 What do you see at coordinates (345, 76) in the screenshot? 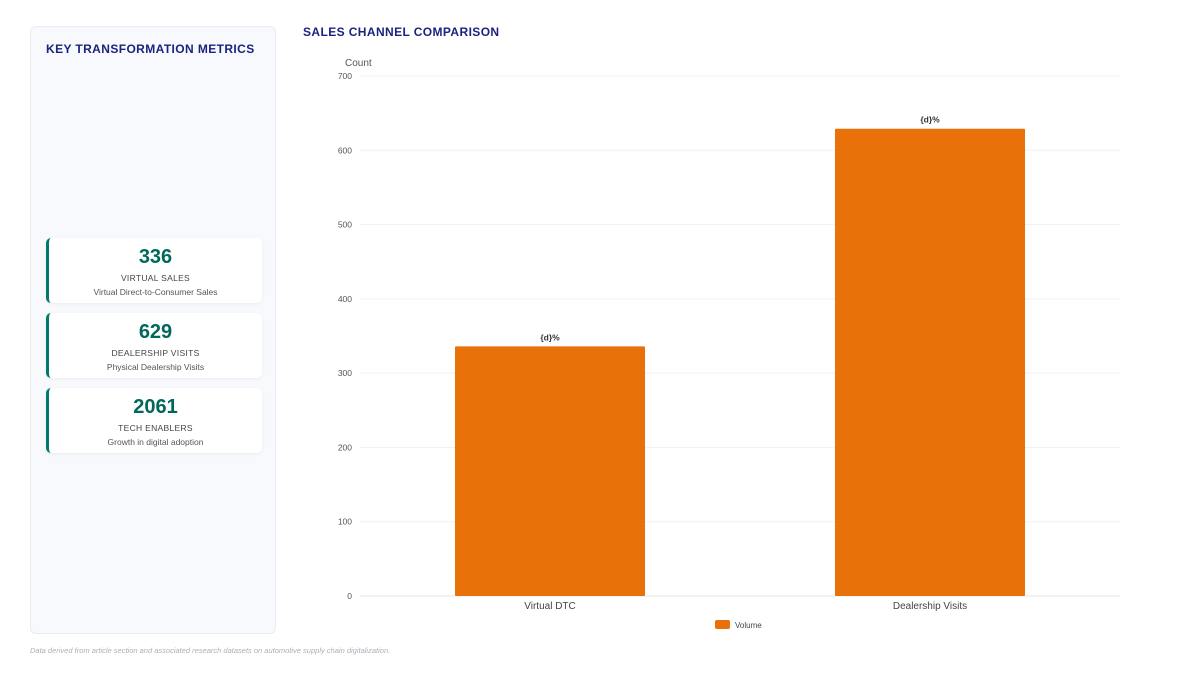
I see `y-tick-label: 700` at bounding box center [345, 76].